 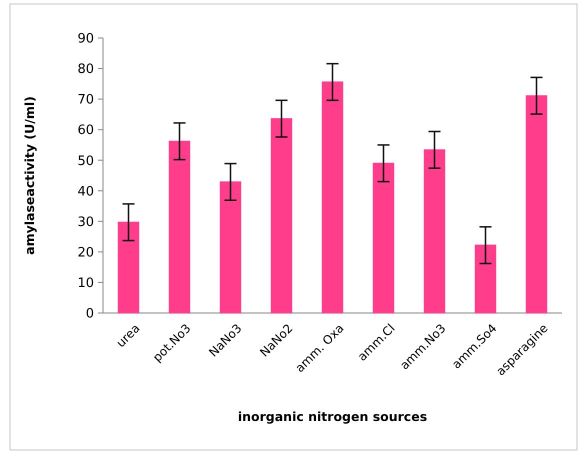 What do you see at coordinates (90, 314) in the screenshot?
I see `y-tick-label: 0` at bounding box center [90, 314].